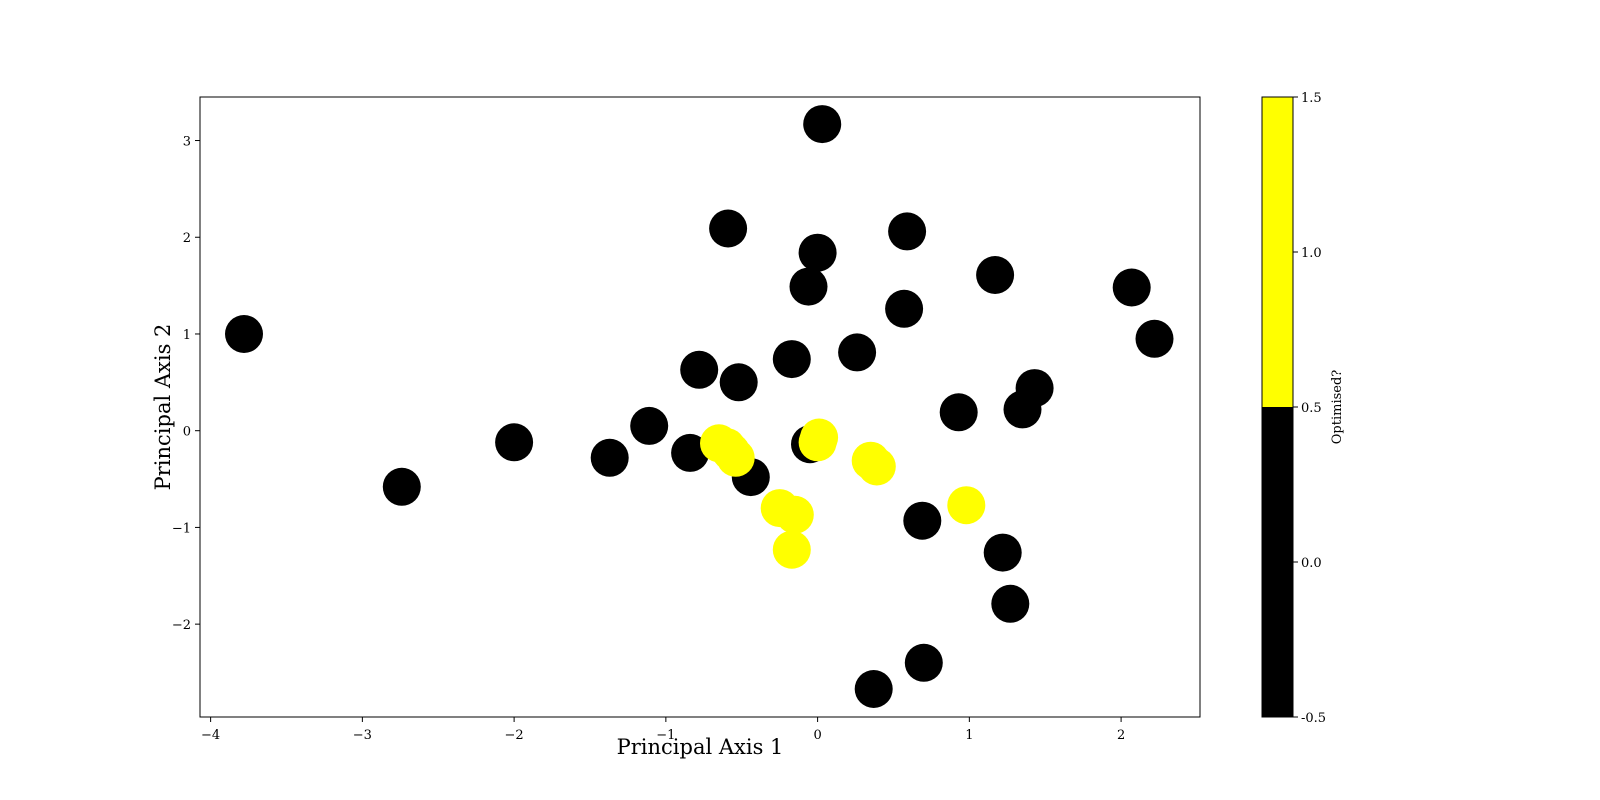  Describe the element at coordinates (186, 384) in the screenshot. I see `y-axis-ticks: −2 −1 0 1 2 3` at that location.